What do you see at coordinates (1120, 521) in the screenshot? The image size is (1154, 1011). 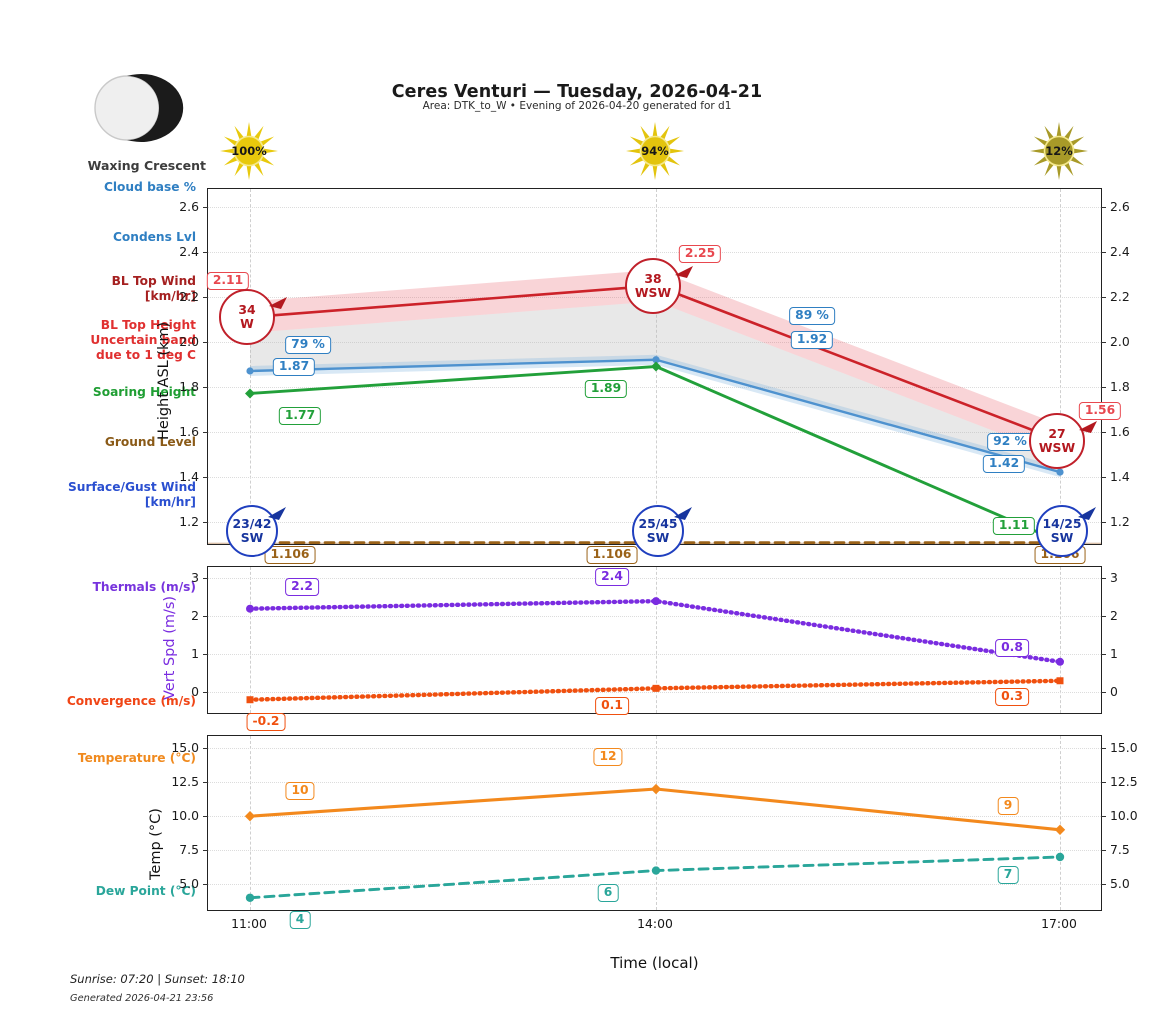 I see `ytick-label-right-0: 1.2` at bounding box center [1120, 521].